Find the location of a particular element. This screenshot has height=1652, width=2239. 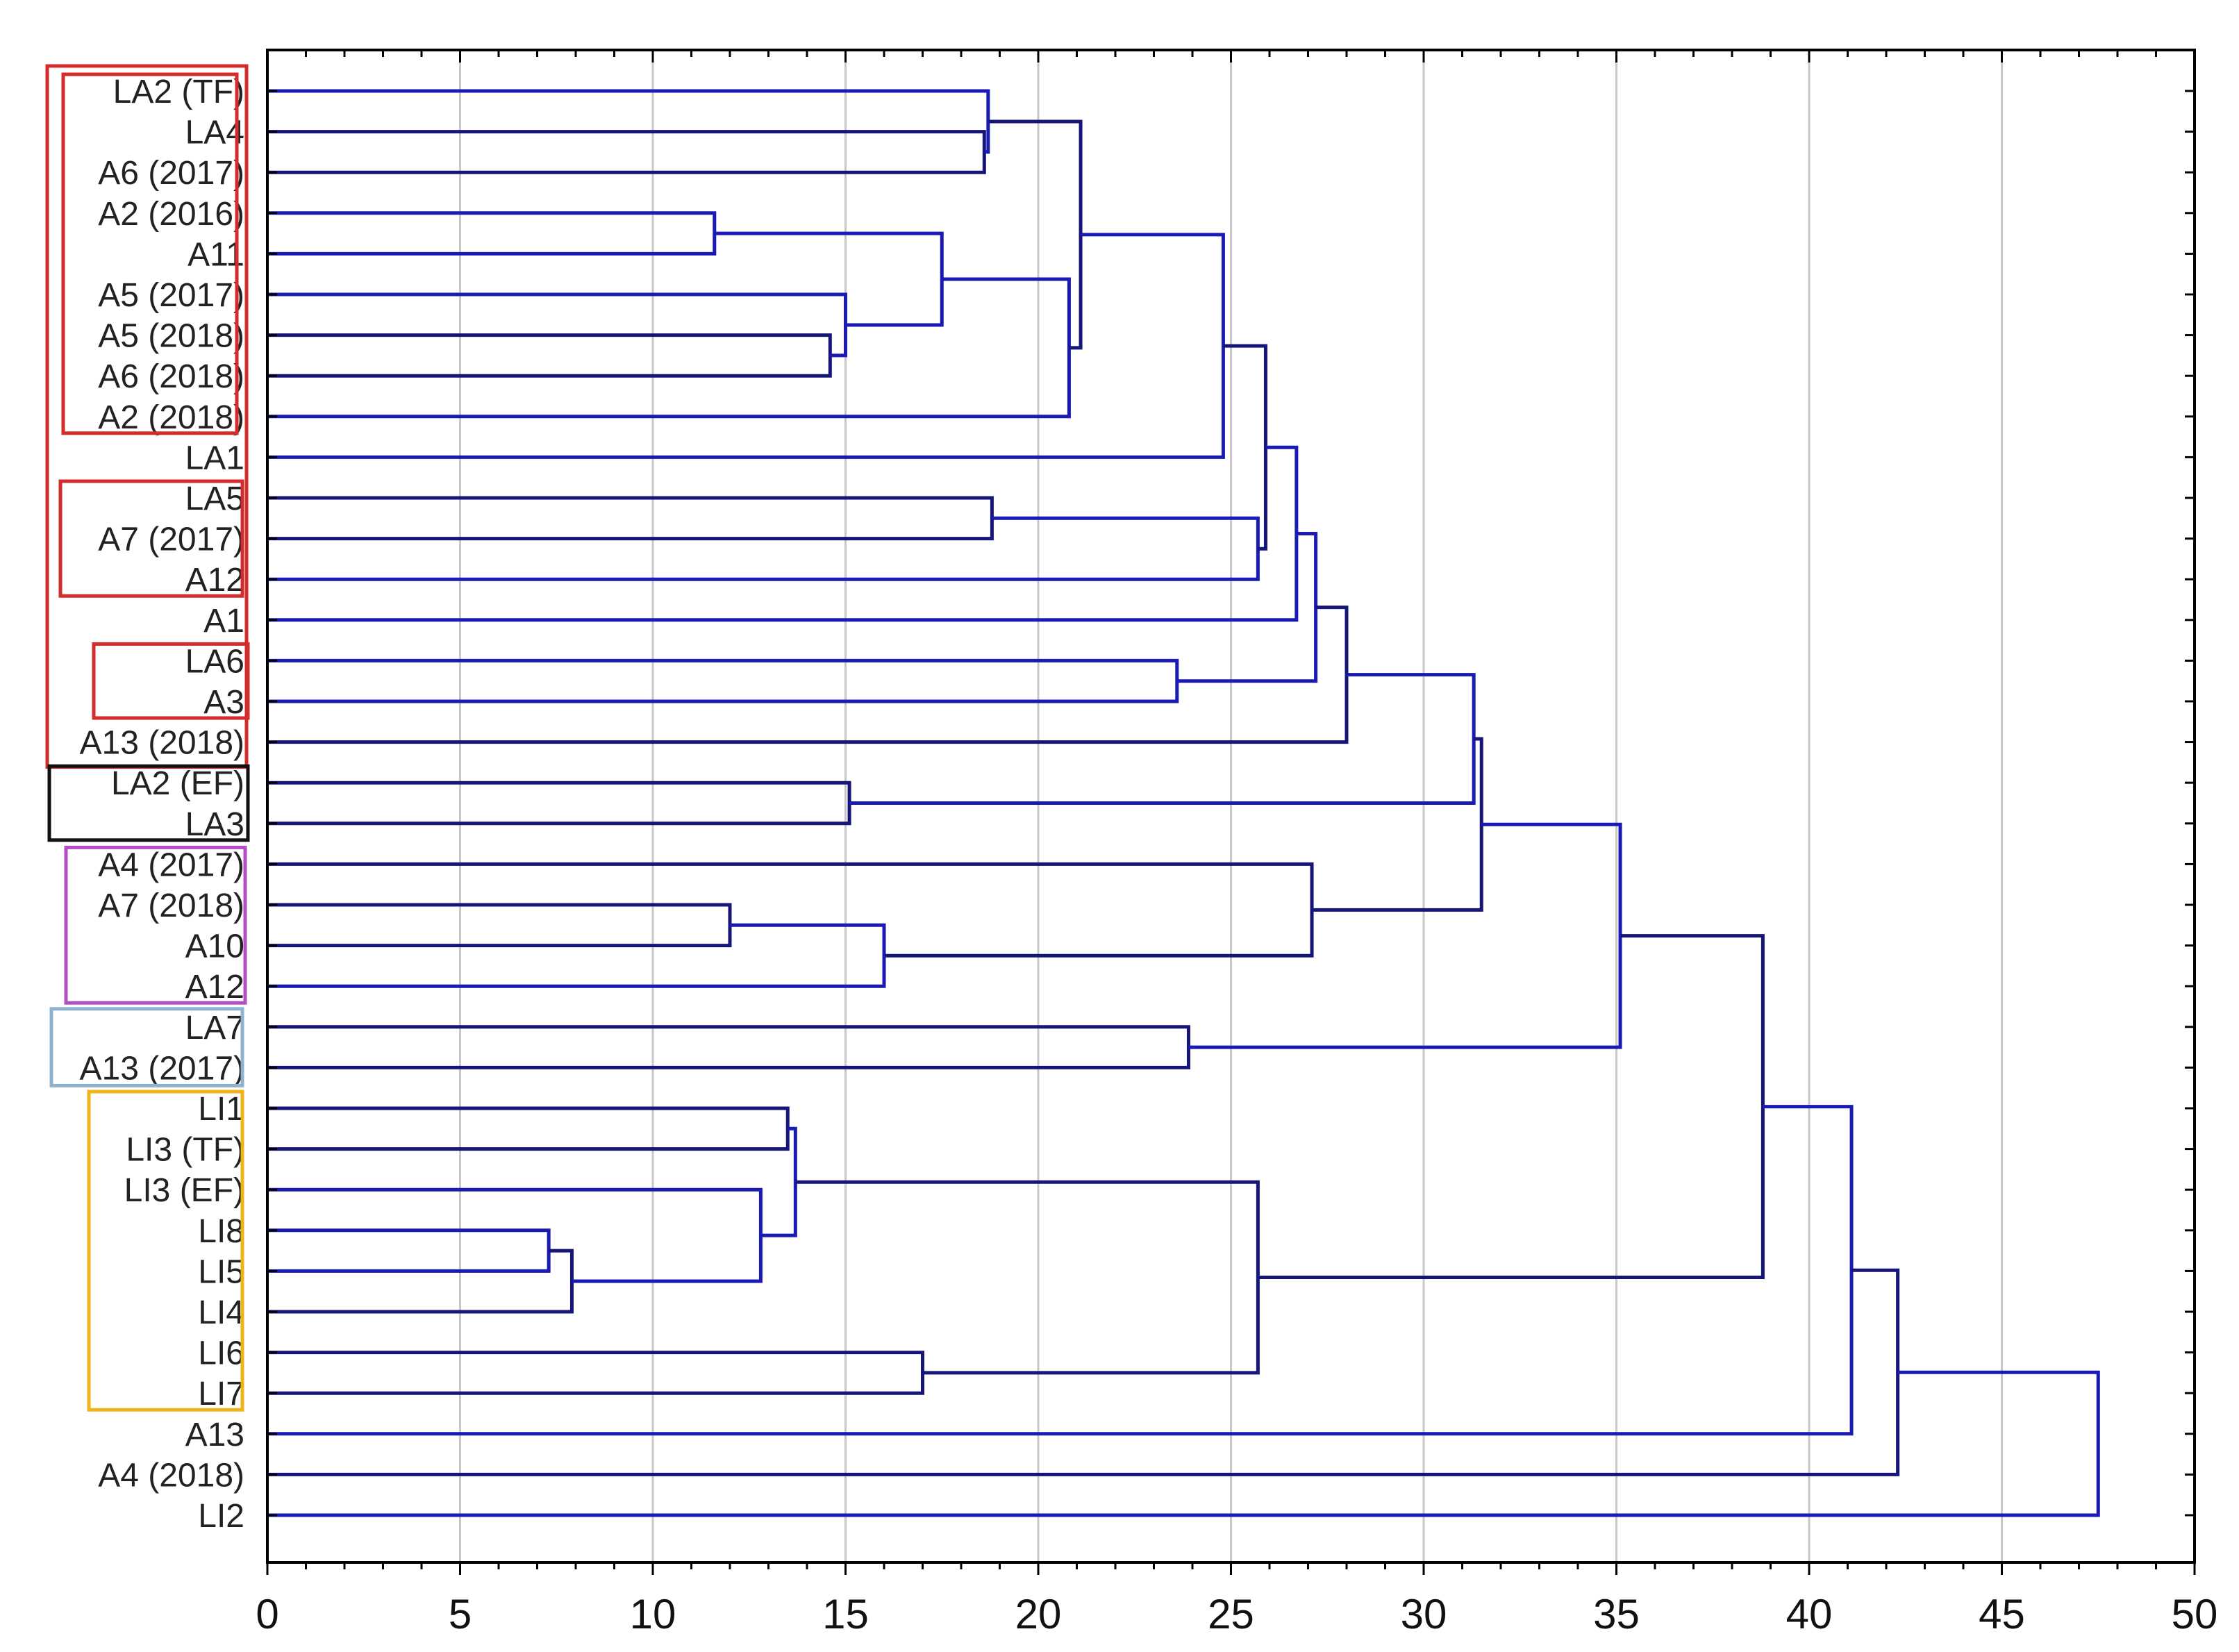

leaf-label: A2 (2016) is located at coordinates (171, 214).